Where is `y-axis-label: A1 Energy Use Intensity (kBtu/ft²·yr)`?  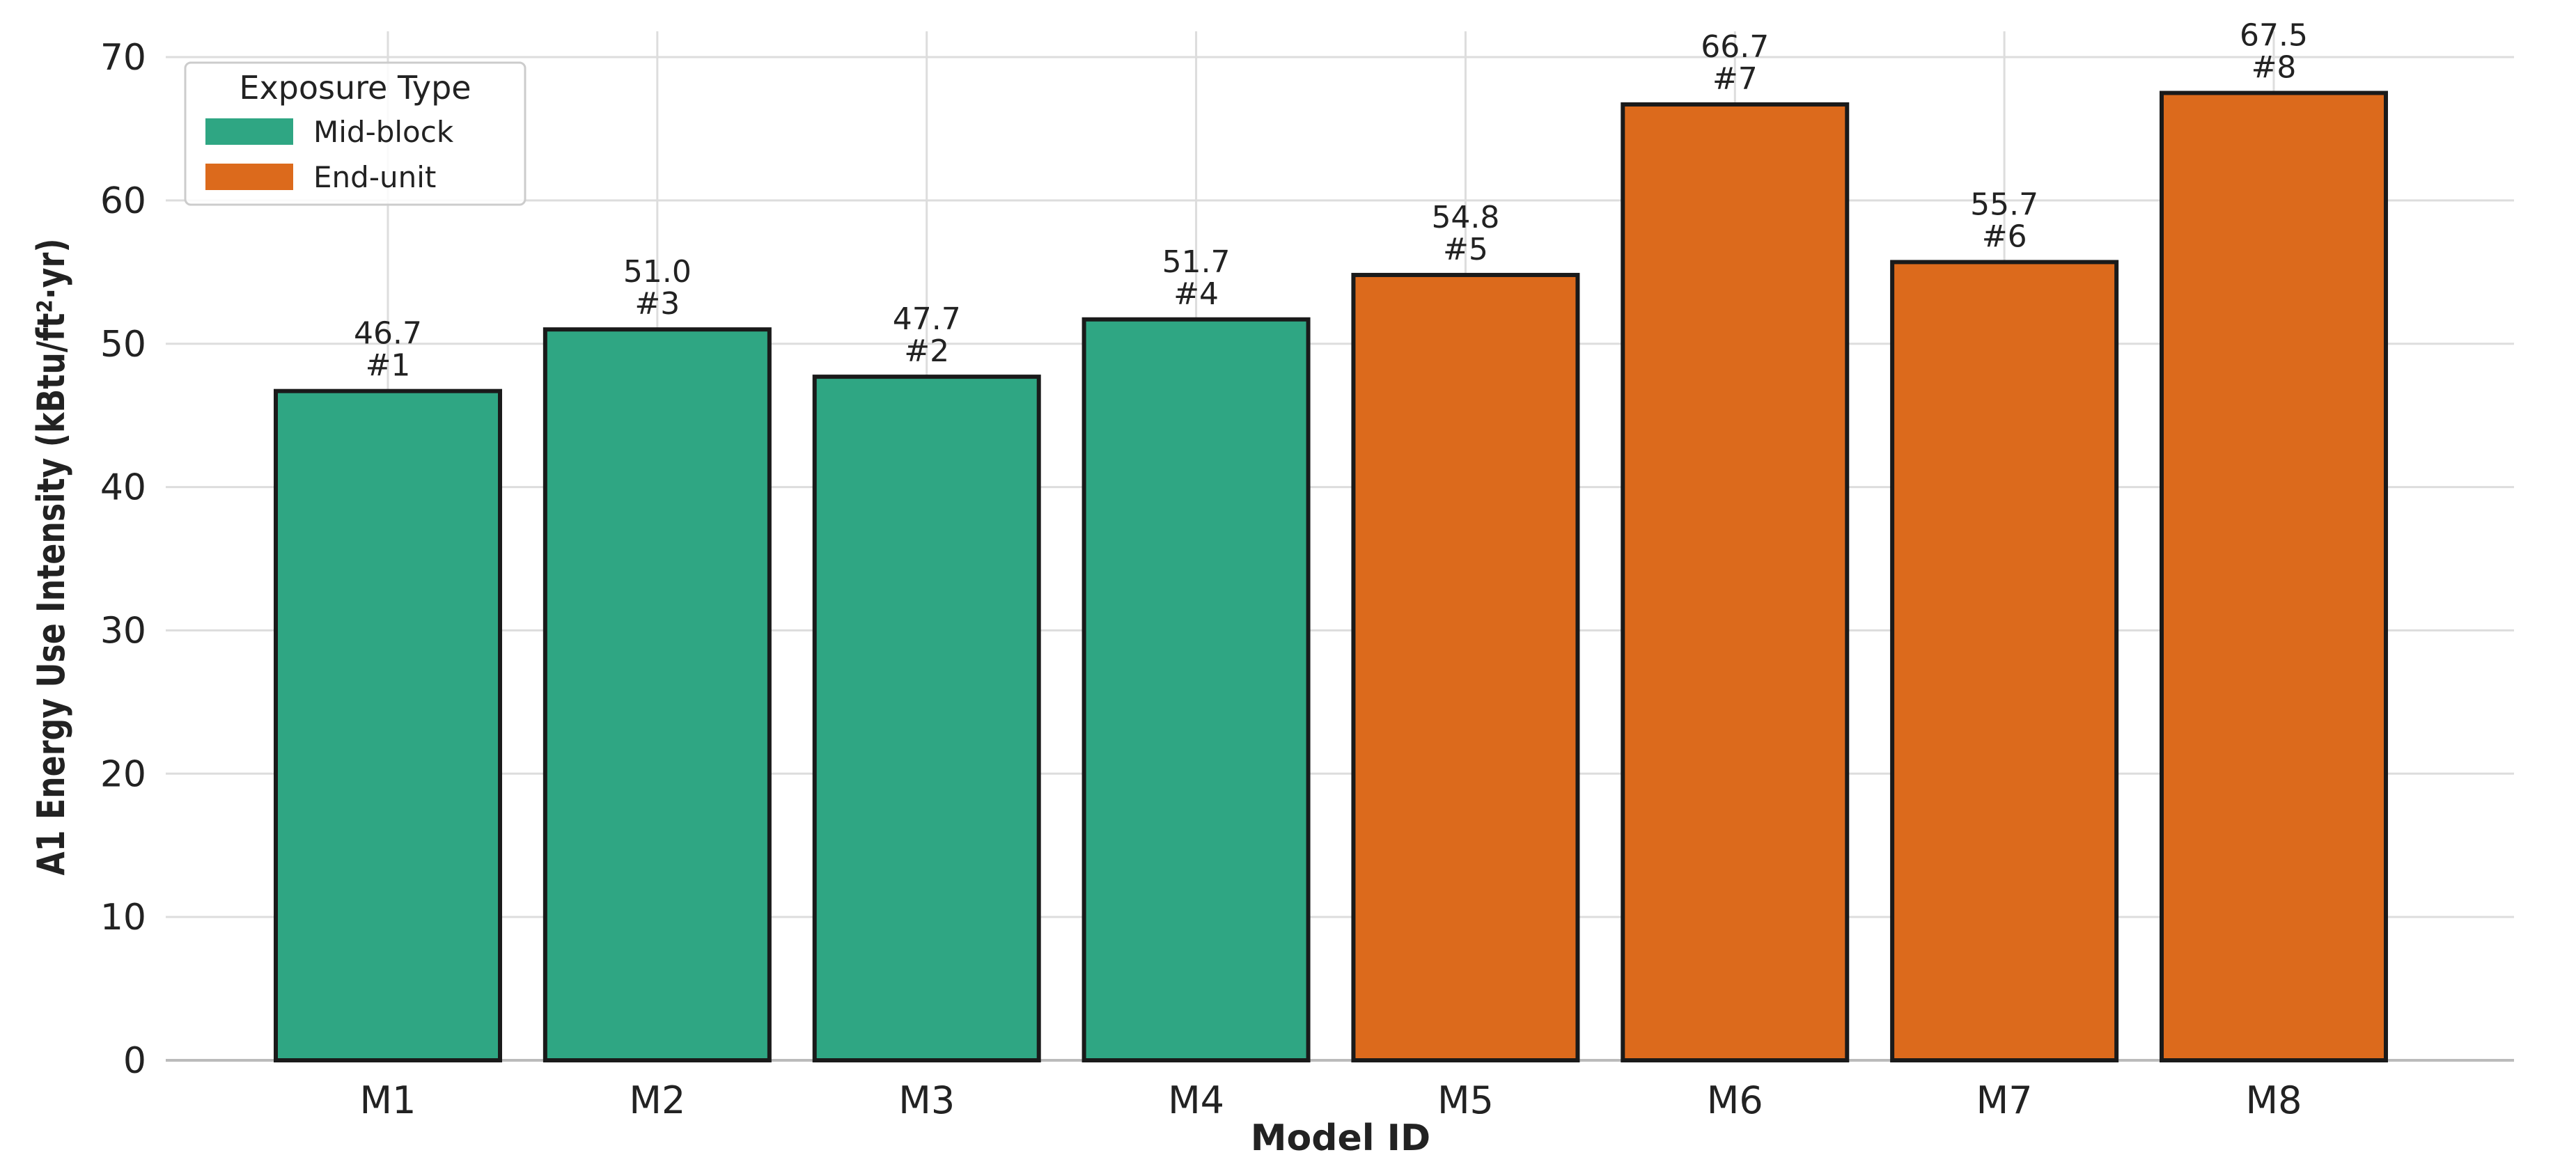
y-axis-label: A1 Energy Use Intensity (kBtu/ft²·yr) is located at coordinates (51, 556).